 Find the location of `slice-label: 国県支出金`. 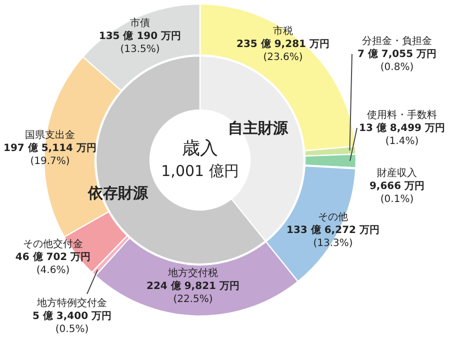

slice-label: 国県支出金 is located at coordinates (50, 135).